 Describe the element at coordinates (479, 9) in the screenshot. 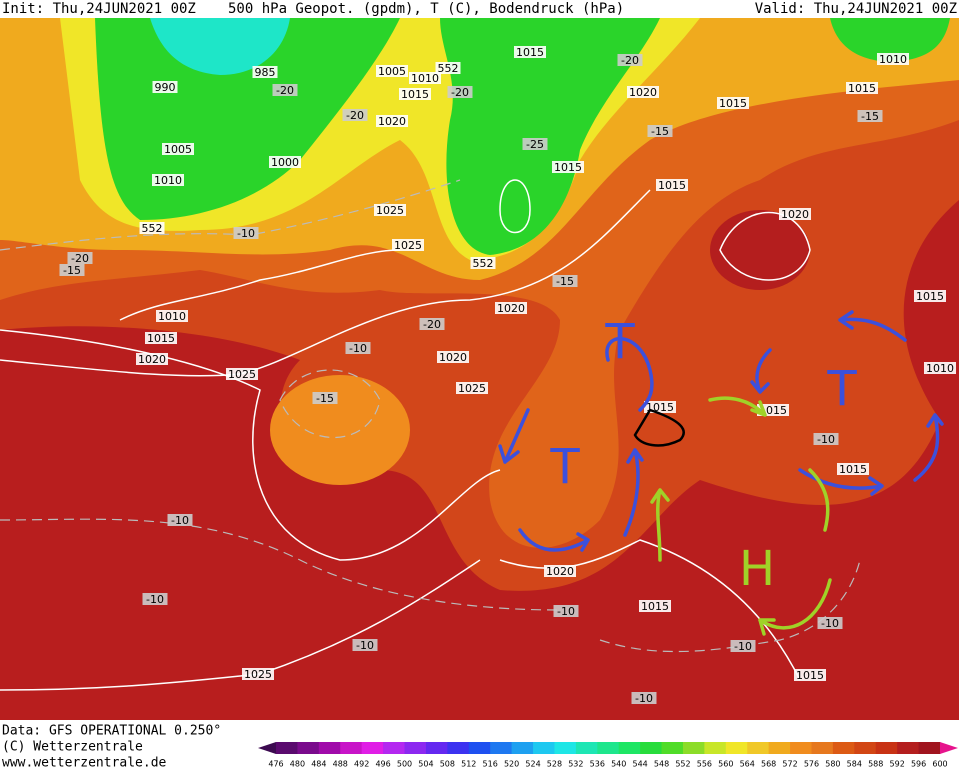

I see `header-bar` at that location.